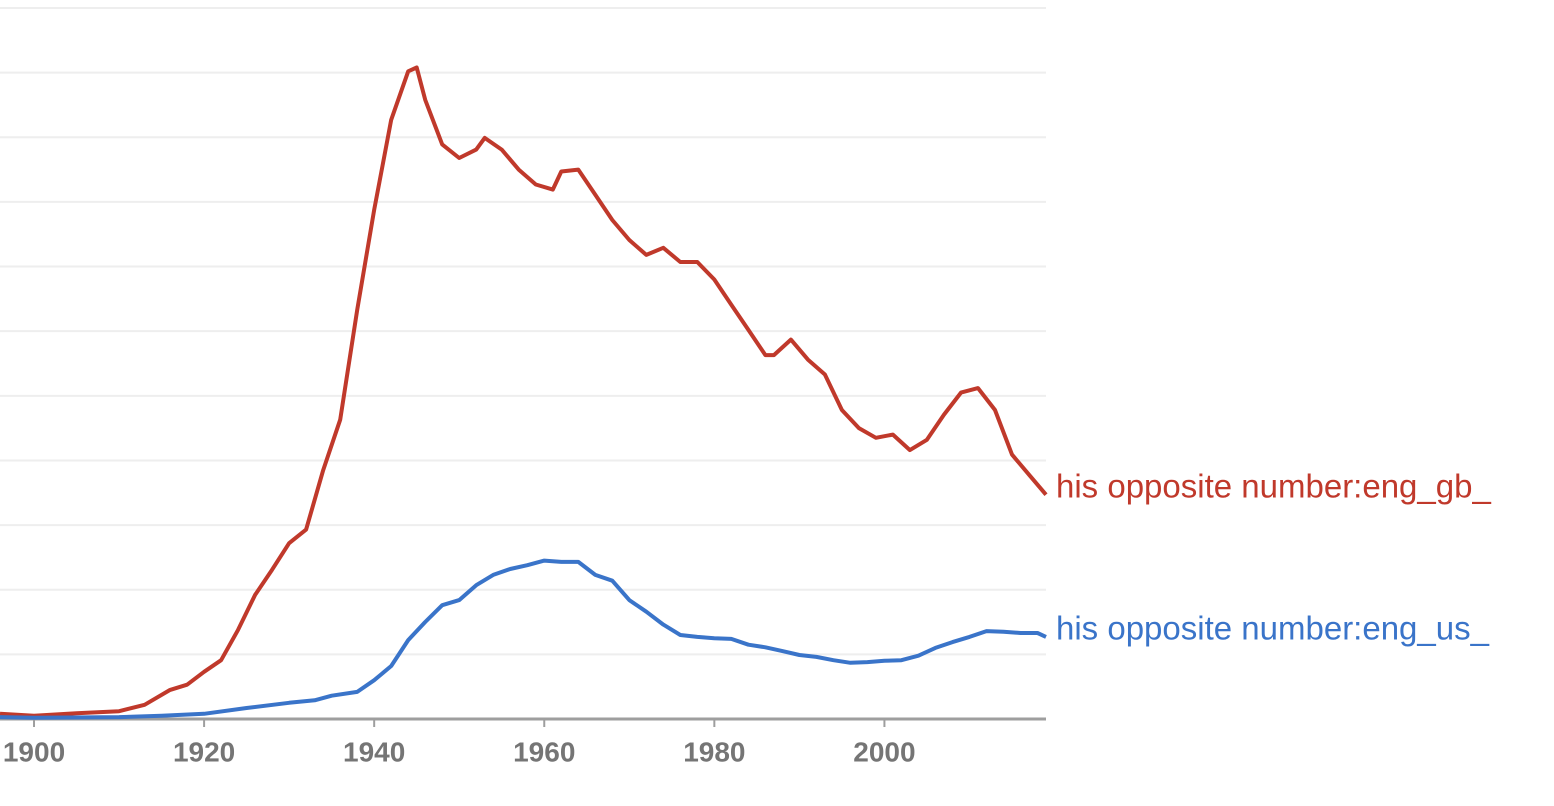 This screenshot has height=806, width=1554. Describe the element at coordinates (1273, 628) in the screenshot. I see `series-label: his opposite number:eng_us_` at that location.